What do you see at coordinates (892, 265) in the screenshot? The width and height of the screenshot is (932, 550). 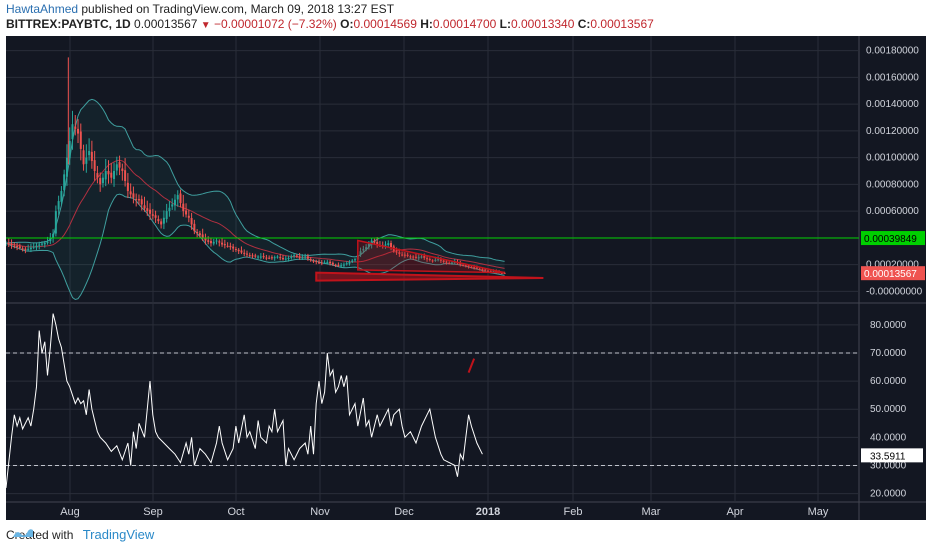 I see `y-tick-label: 0.00020000` at bounding box center [892, 265].